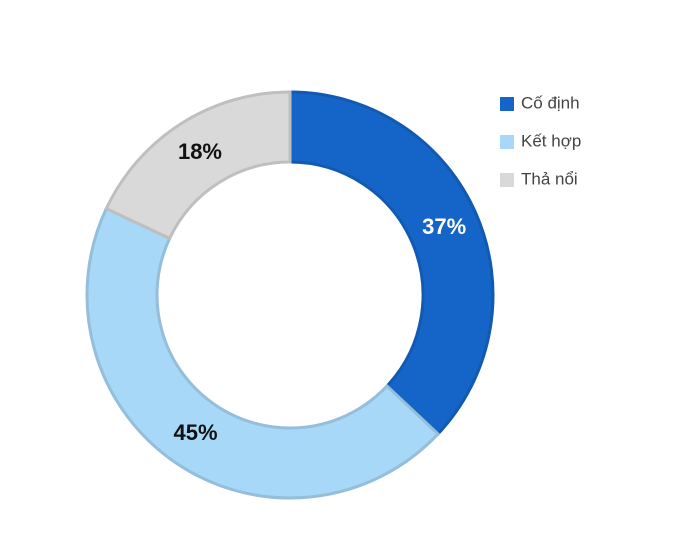 The width and height of the screenshot is (676, 533). I want to click on value-label: 45%, so click(196, 432).